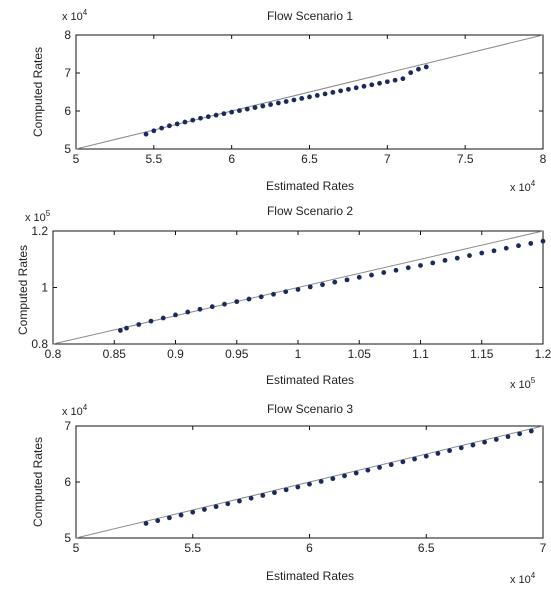 The width and height of the screenshot is (551, 592). Describe the element at coordinates (482, 354) in the screenshot. I see `x-tick-label: 1.15` at that location.